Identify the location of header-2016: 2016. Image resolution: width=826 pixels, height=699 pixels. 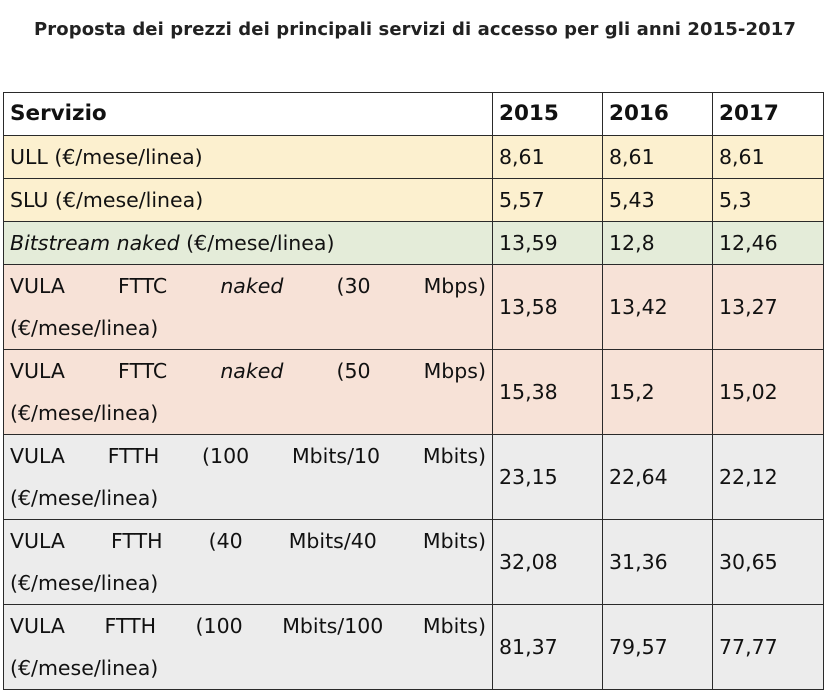
(657, 114).